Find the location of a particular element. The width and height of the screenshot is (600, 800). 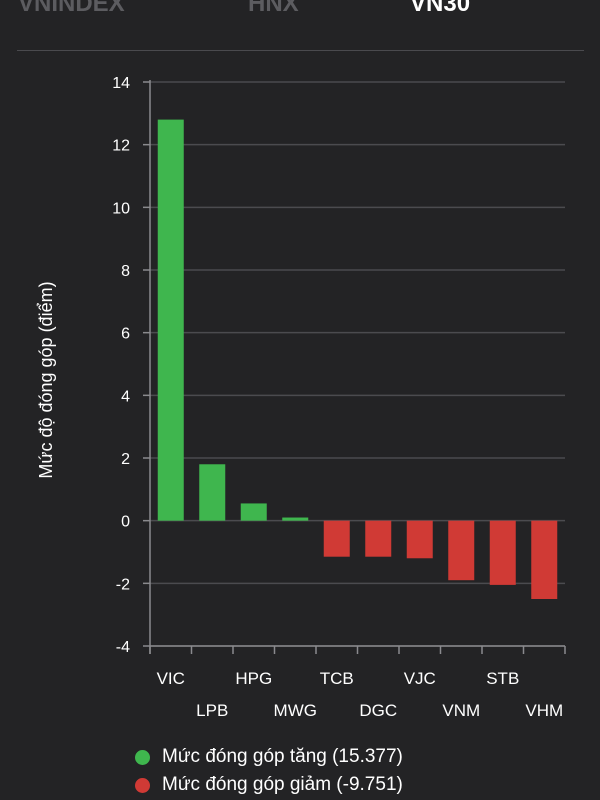

y-tick-label: 0 is located at coordinates (125, 522).